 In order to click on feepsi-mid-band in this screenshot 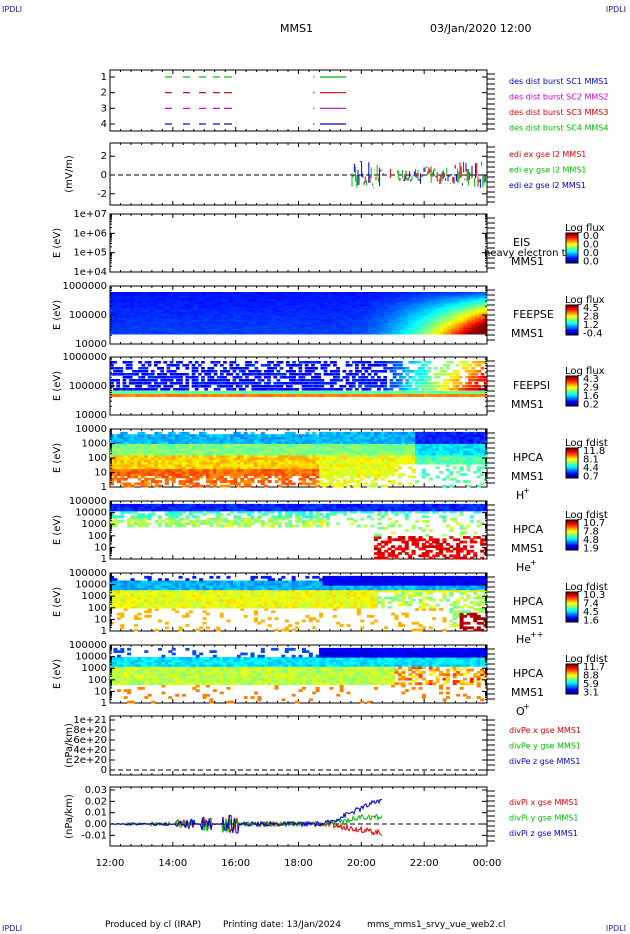, I will do `click(234, 392)`.